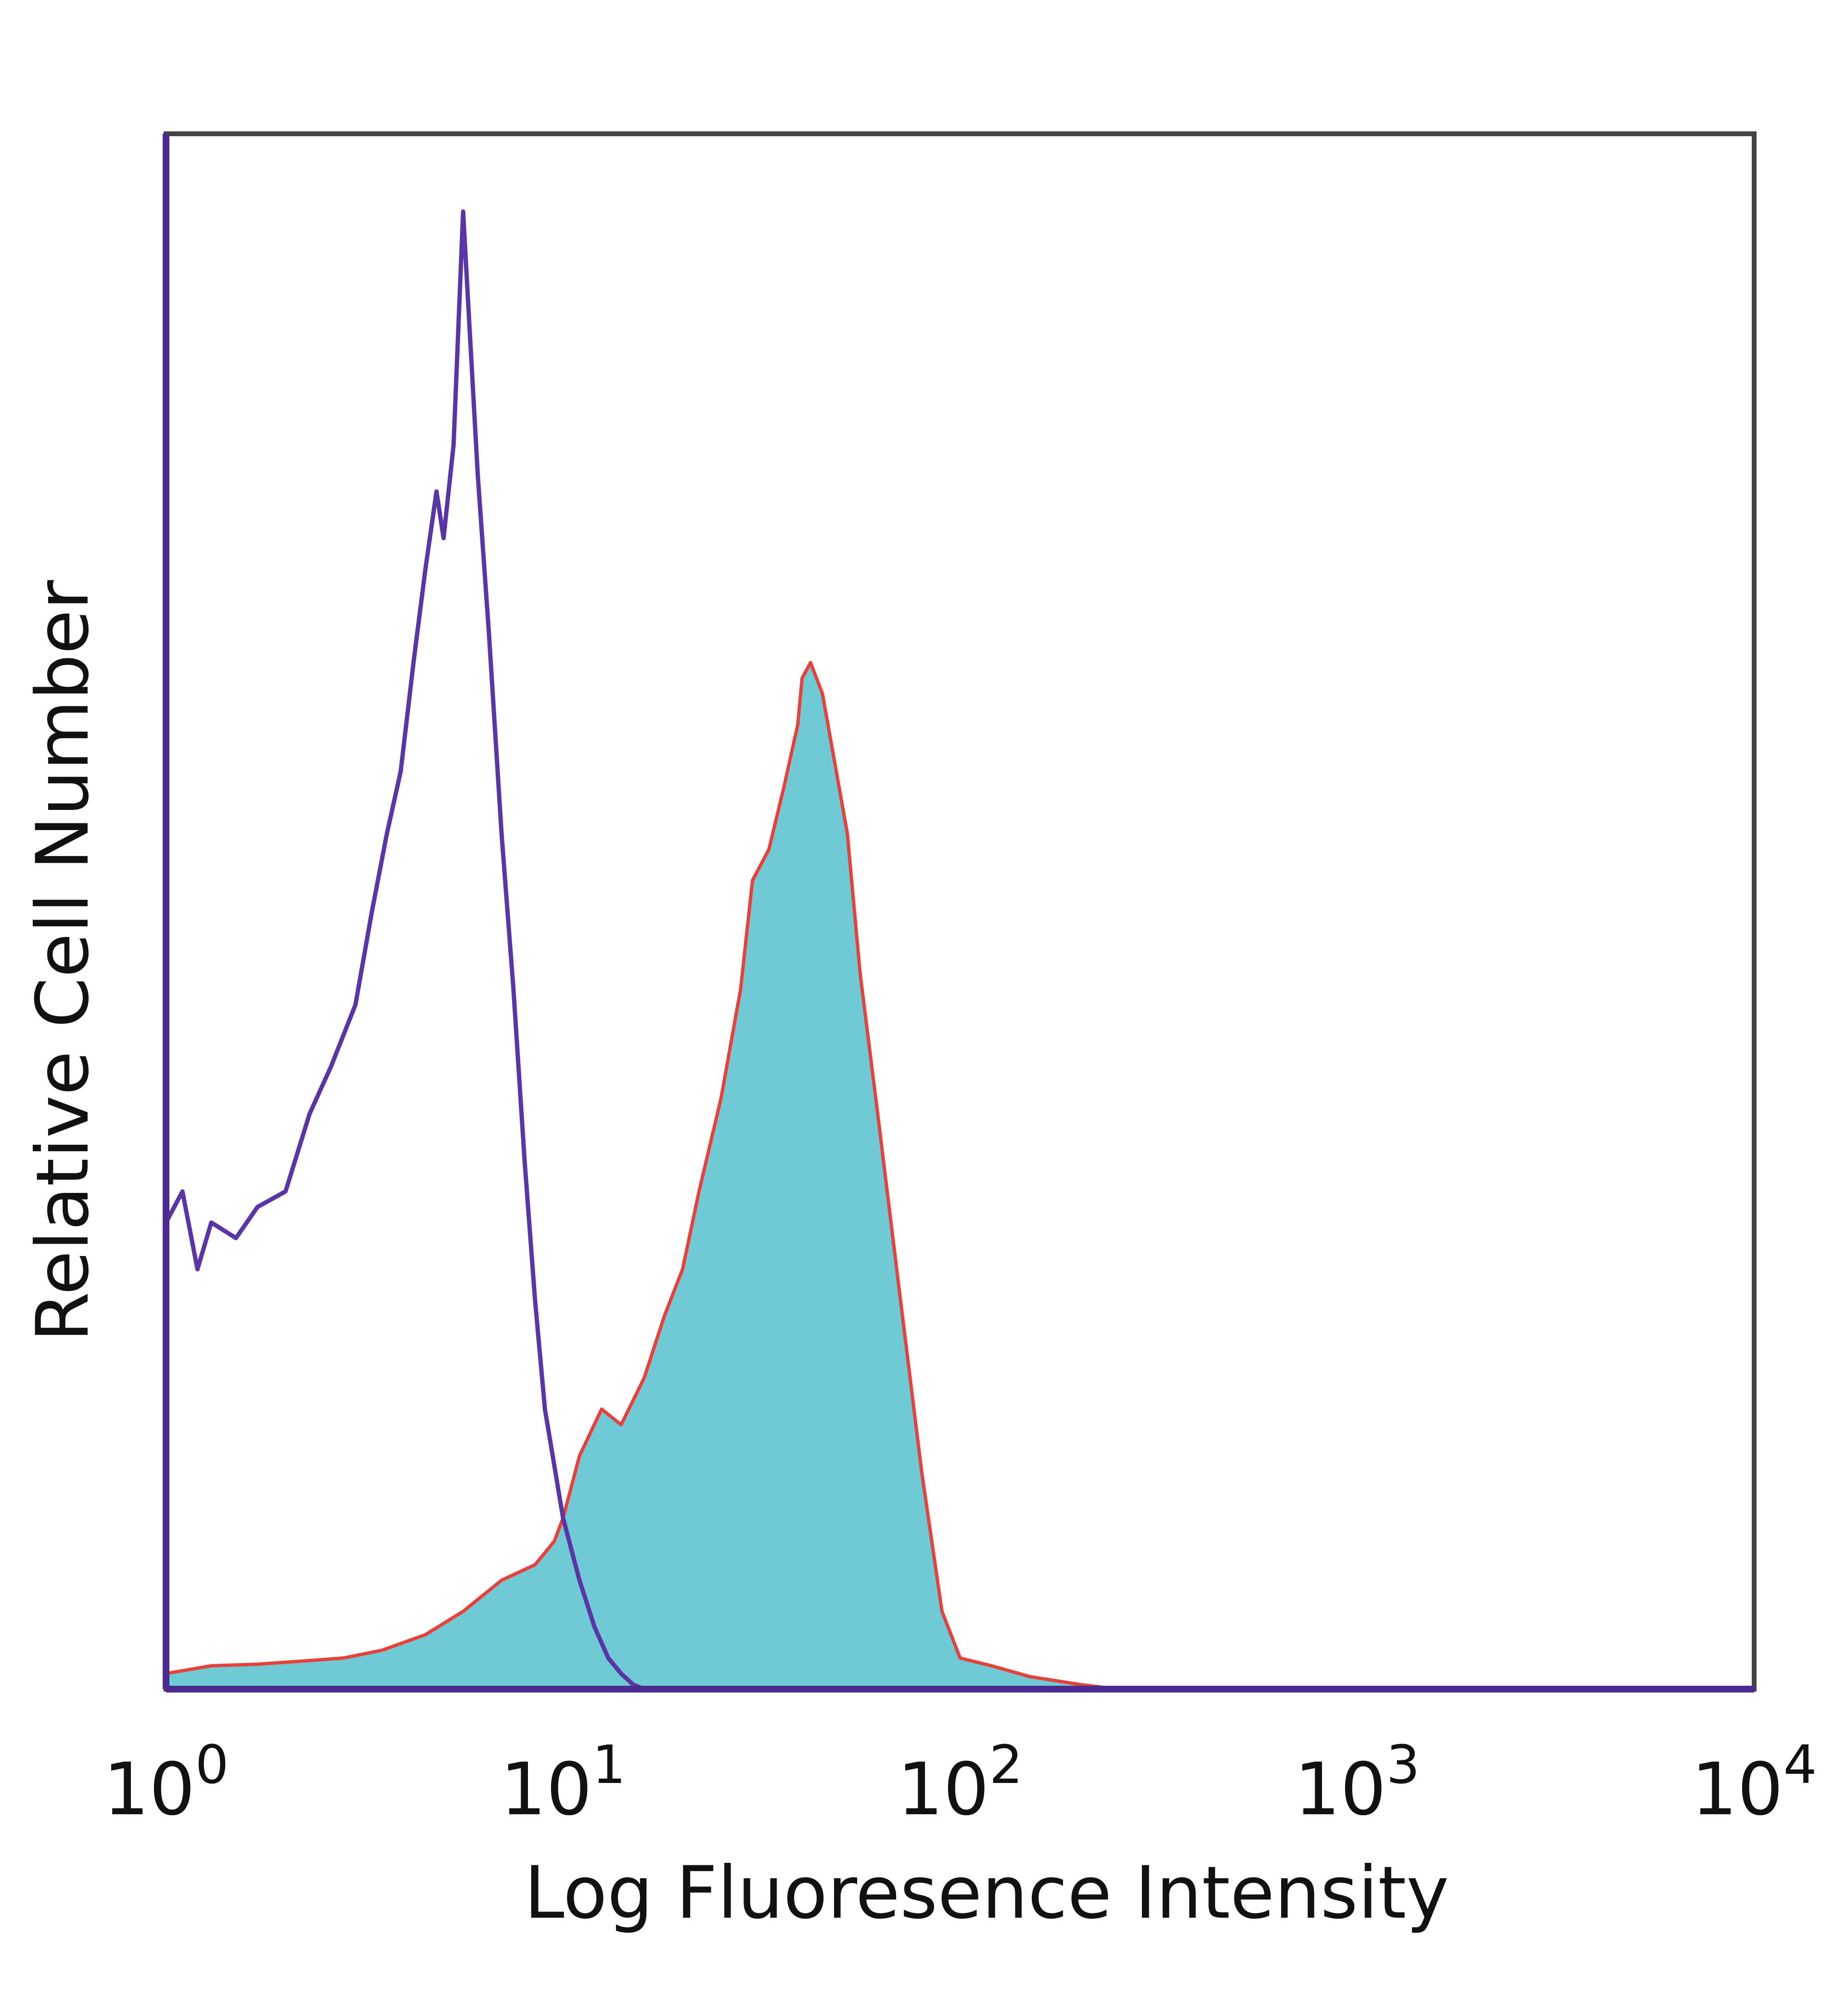 This screenshot has height=2000, width=1848. Describe the element at coordinates (63, 961) in the screenshot. I see `y-axis-label: Relative Cell Number` at that location.